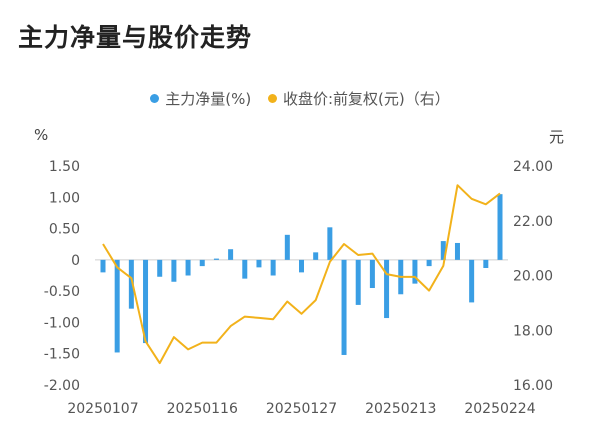  What do you see at coordinates (533, 386) in the screenshot?
I see `right-y-tick-label: 16.00` at bounding box center [533, 386].